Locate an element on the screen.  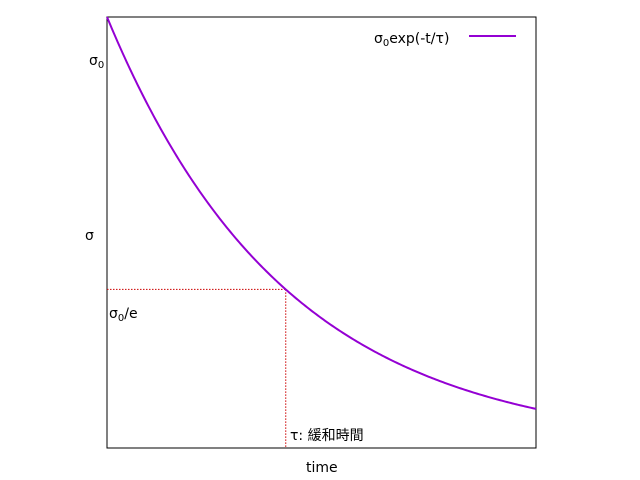
sigma0-over-e-label: σ0/e is located at coordinates (123, 315).